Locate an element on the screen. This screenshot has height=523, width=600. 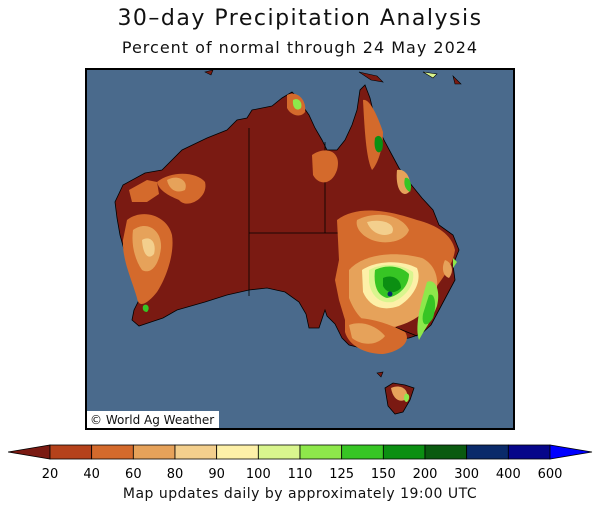
legend-tick-label: 60 is located at coordinates (133, 474).